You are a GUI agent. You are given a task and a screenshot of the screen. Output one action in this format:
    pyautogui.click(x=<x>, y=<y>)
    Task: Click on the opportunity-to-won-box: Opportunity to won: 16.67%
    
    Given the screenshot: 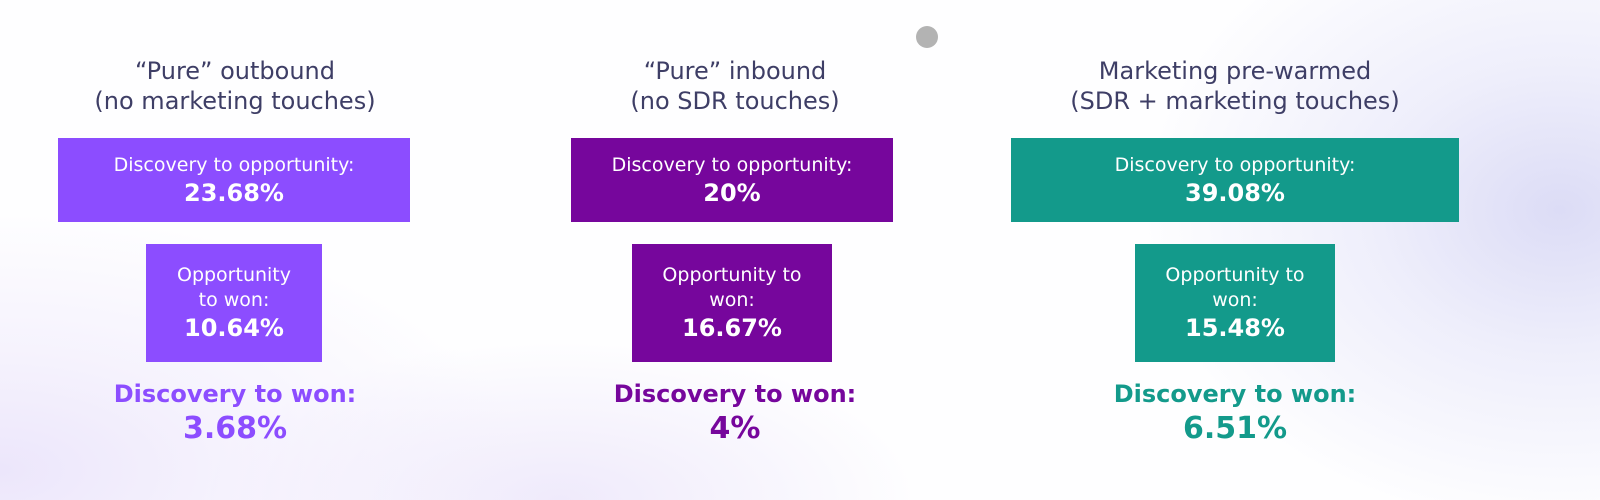 What is the action you would take?
    pyautogui.click(x=732, y=303)
    